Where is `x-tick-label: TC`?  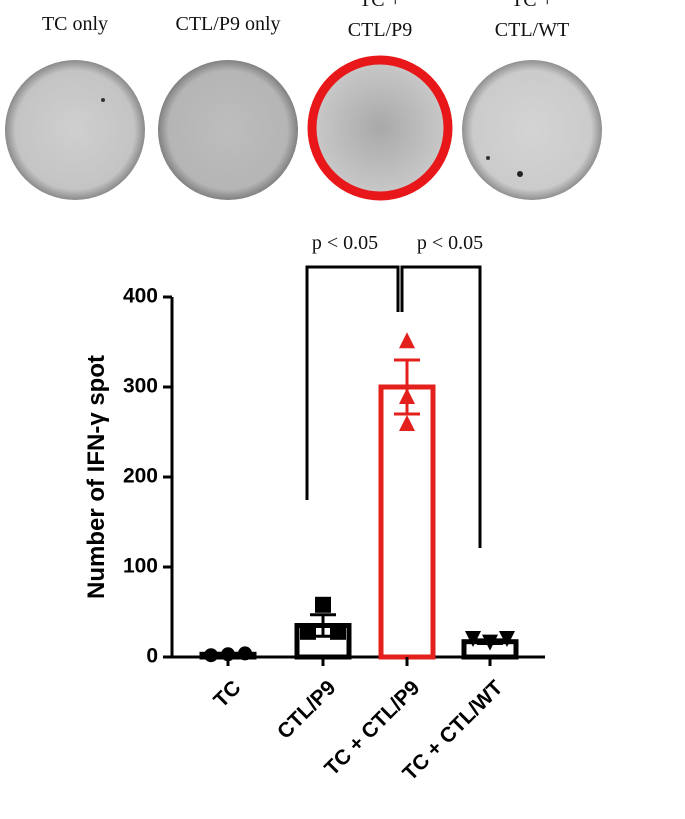
x-tick-label: TC is located at coordinates (227, 694).